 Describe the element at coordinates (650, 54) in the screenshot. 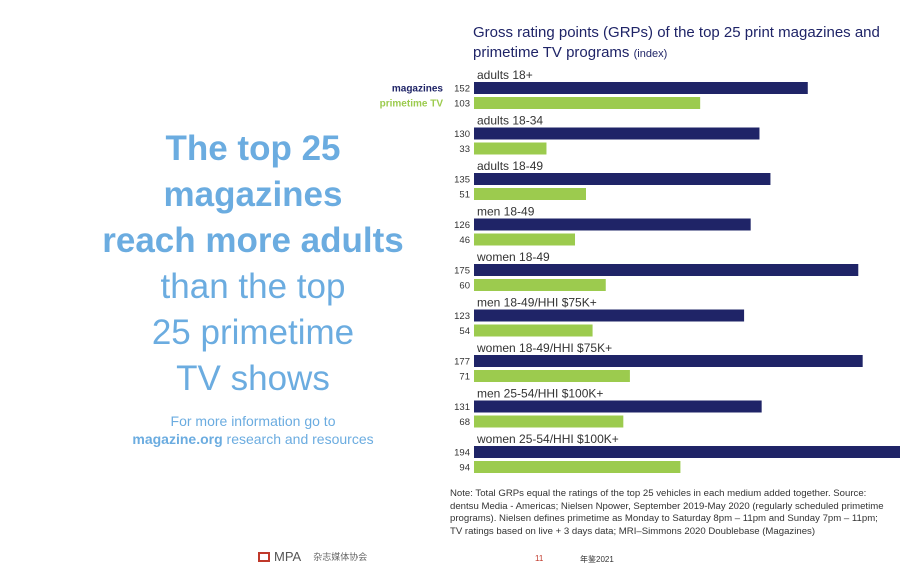

I see `chart-title-suffix: (index)` at that location.